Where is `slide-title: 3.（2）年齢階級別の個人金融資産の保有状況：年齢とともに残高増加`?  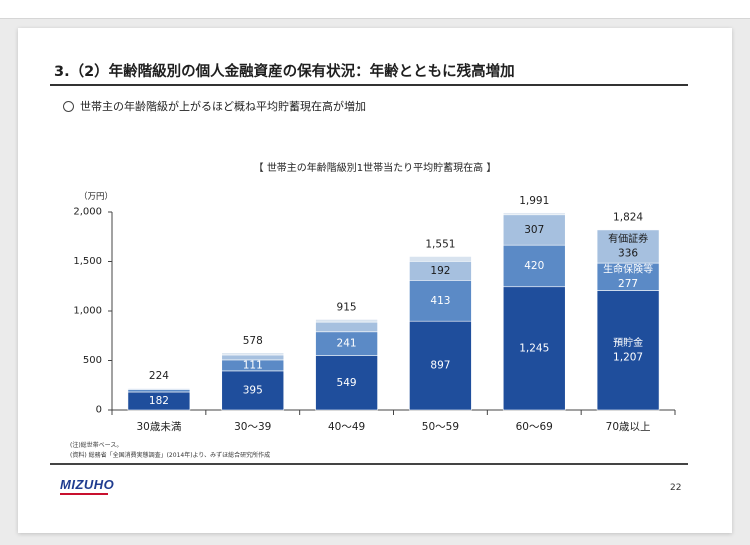 slide-title: 3.（2）年齢階級別の個人金融資産の保有状況：年齢とともに残高増加 is located at coordinates (284, 72).